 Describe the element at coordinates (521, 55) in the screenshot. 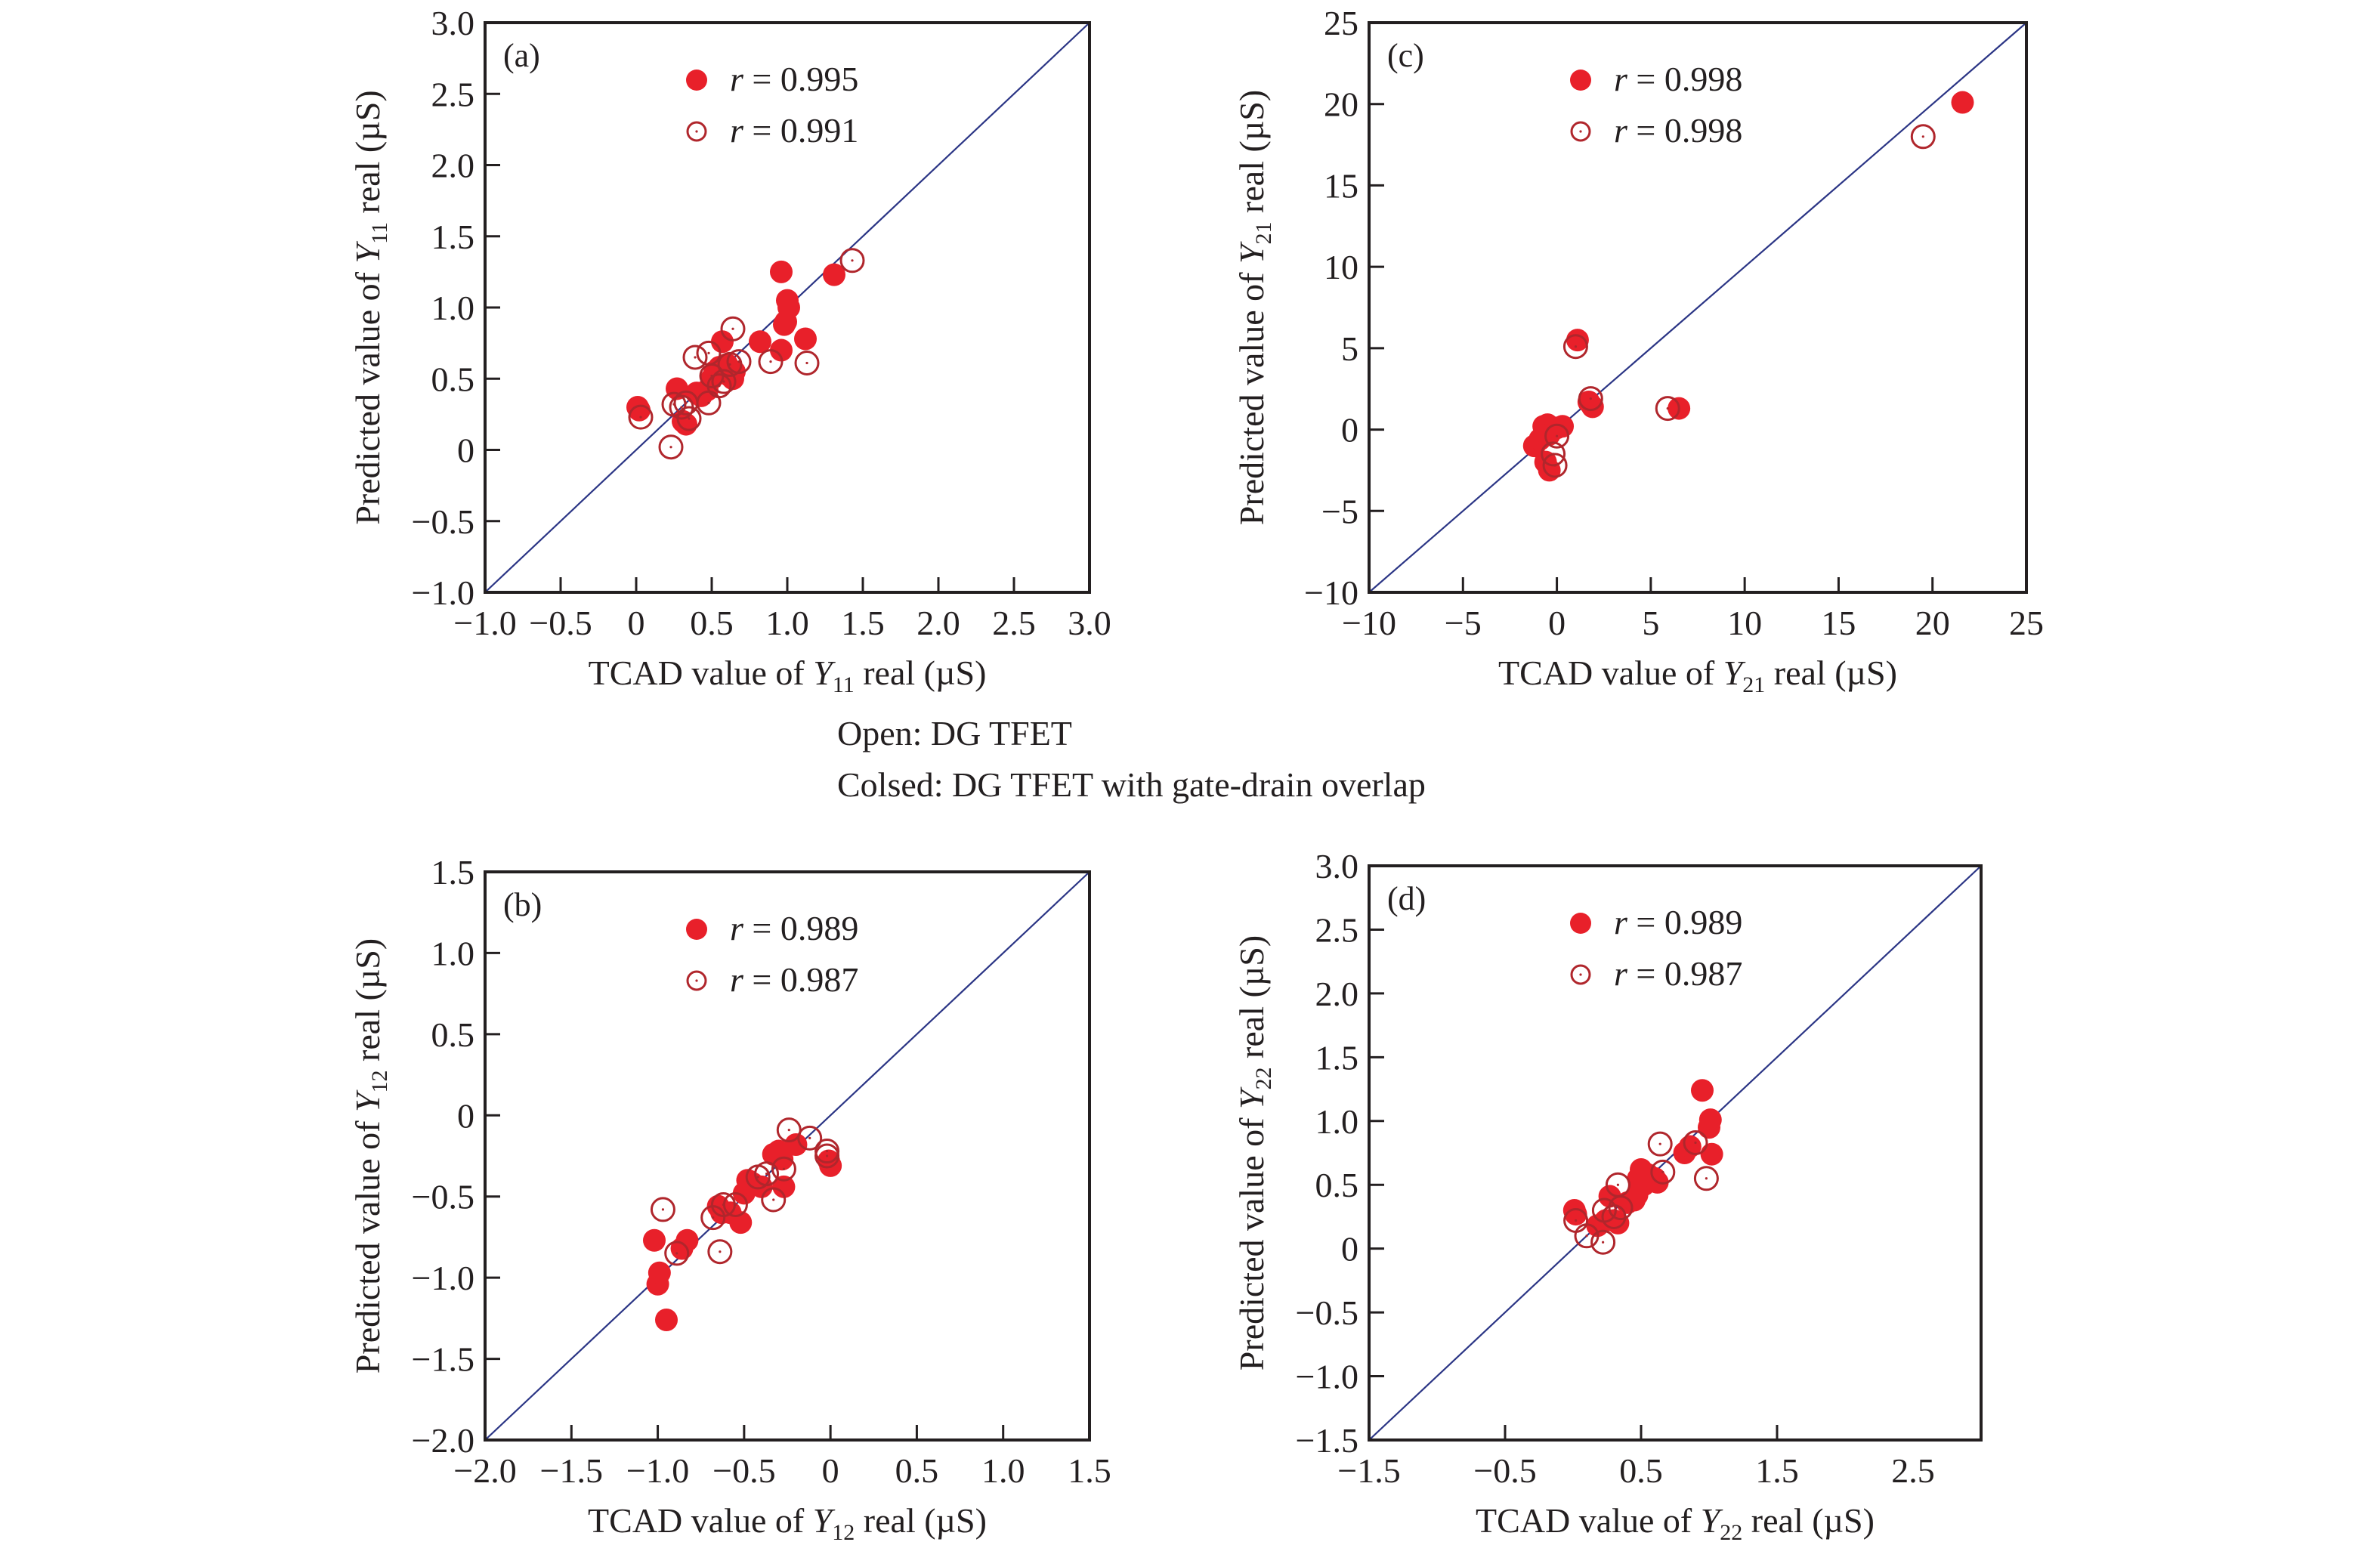

I see `panel-label: (a)` at that location.